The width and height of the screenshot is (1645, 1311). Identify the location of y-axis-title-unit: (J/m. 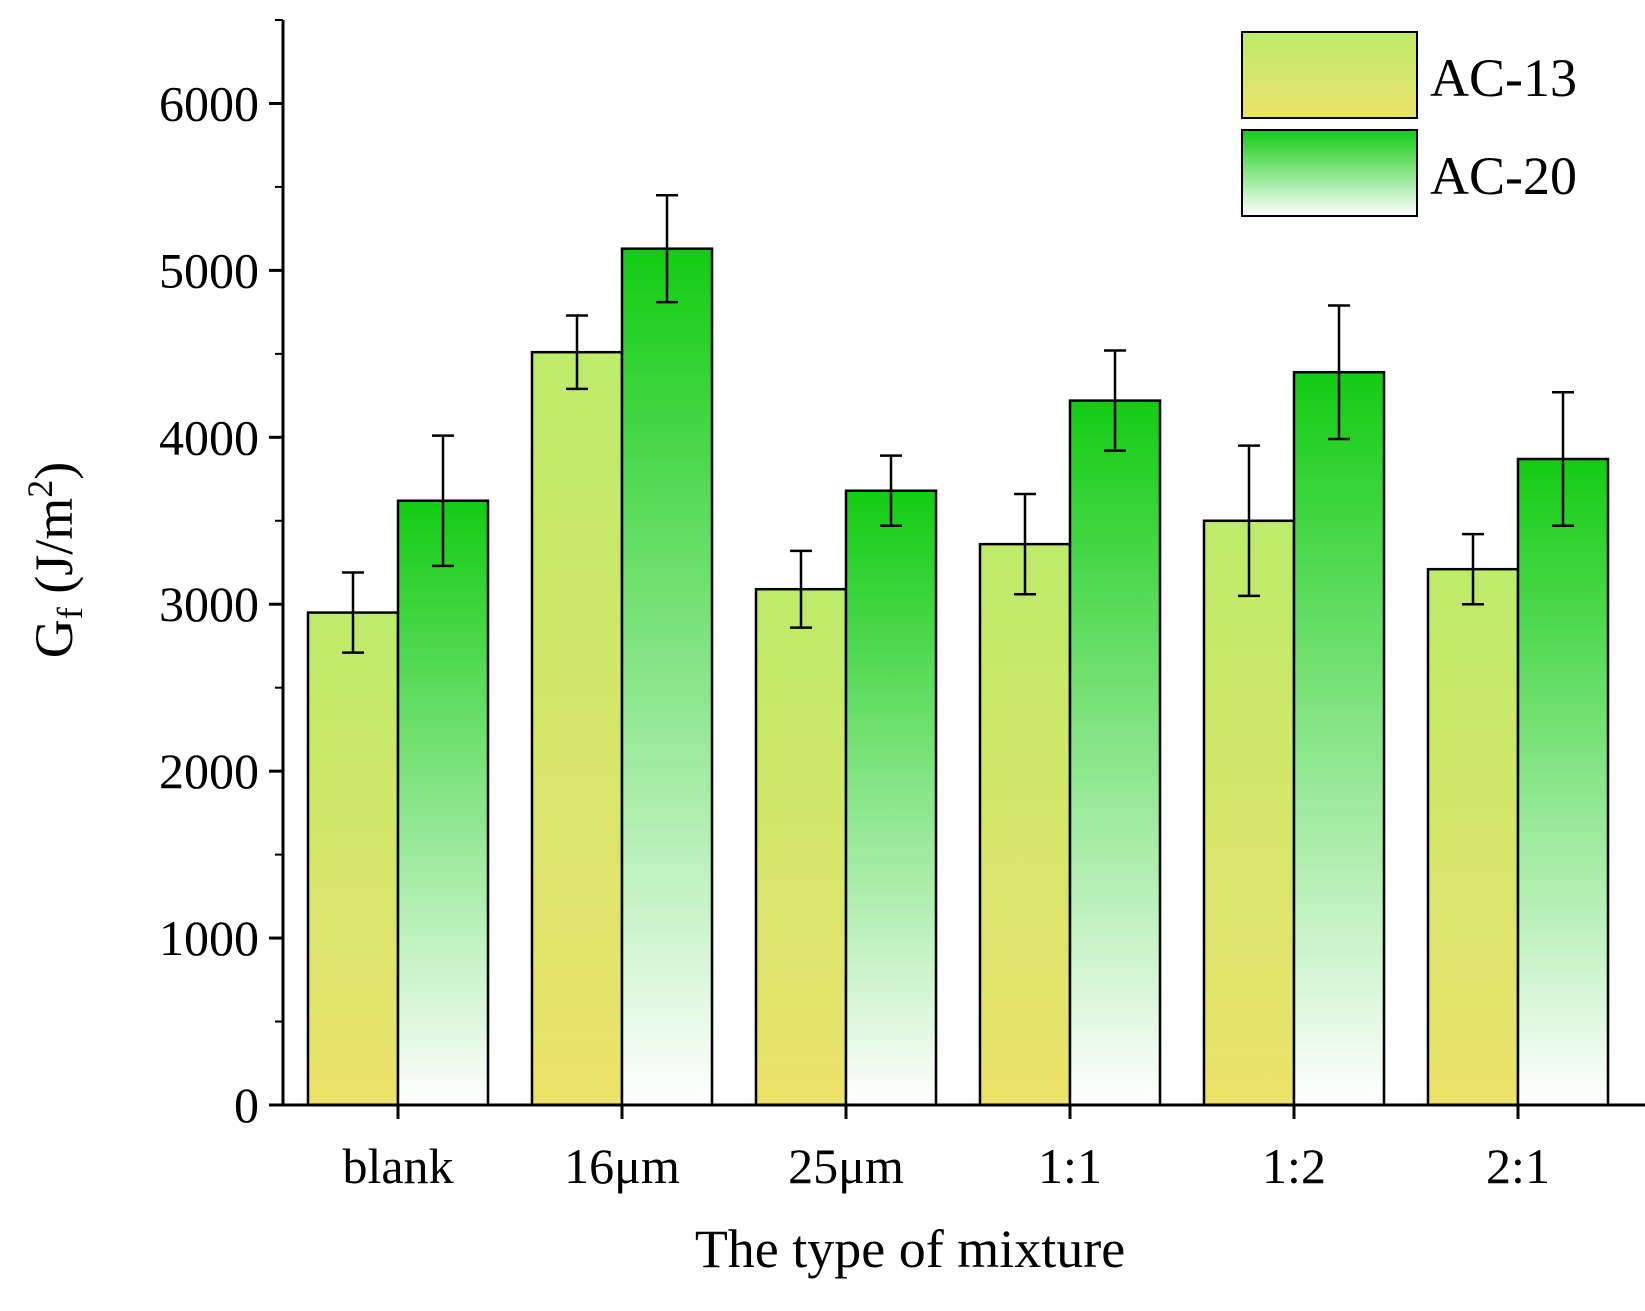
(54, 553).